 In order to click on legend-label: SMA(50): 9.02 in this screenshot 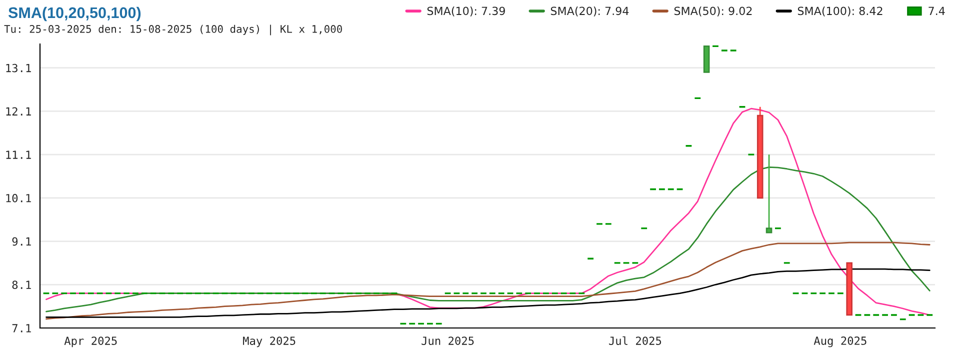, I will do `click(713, 11)`.